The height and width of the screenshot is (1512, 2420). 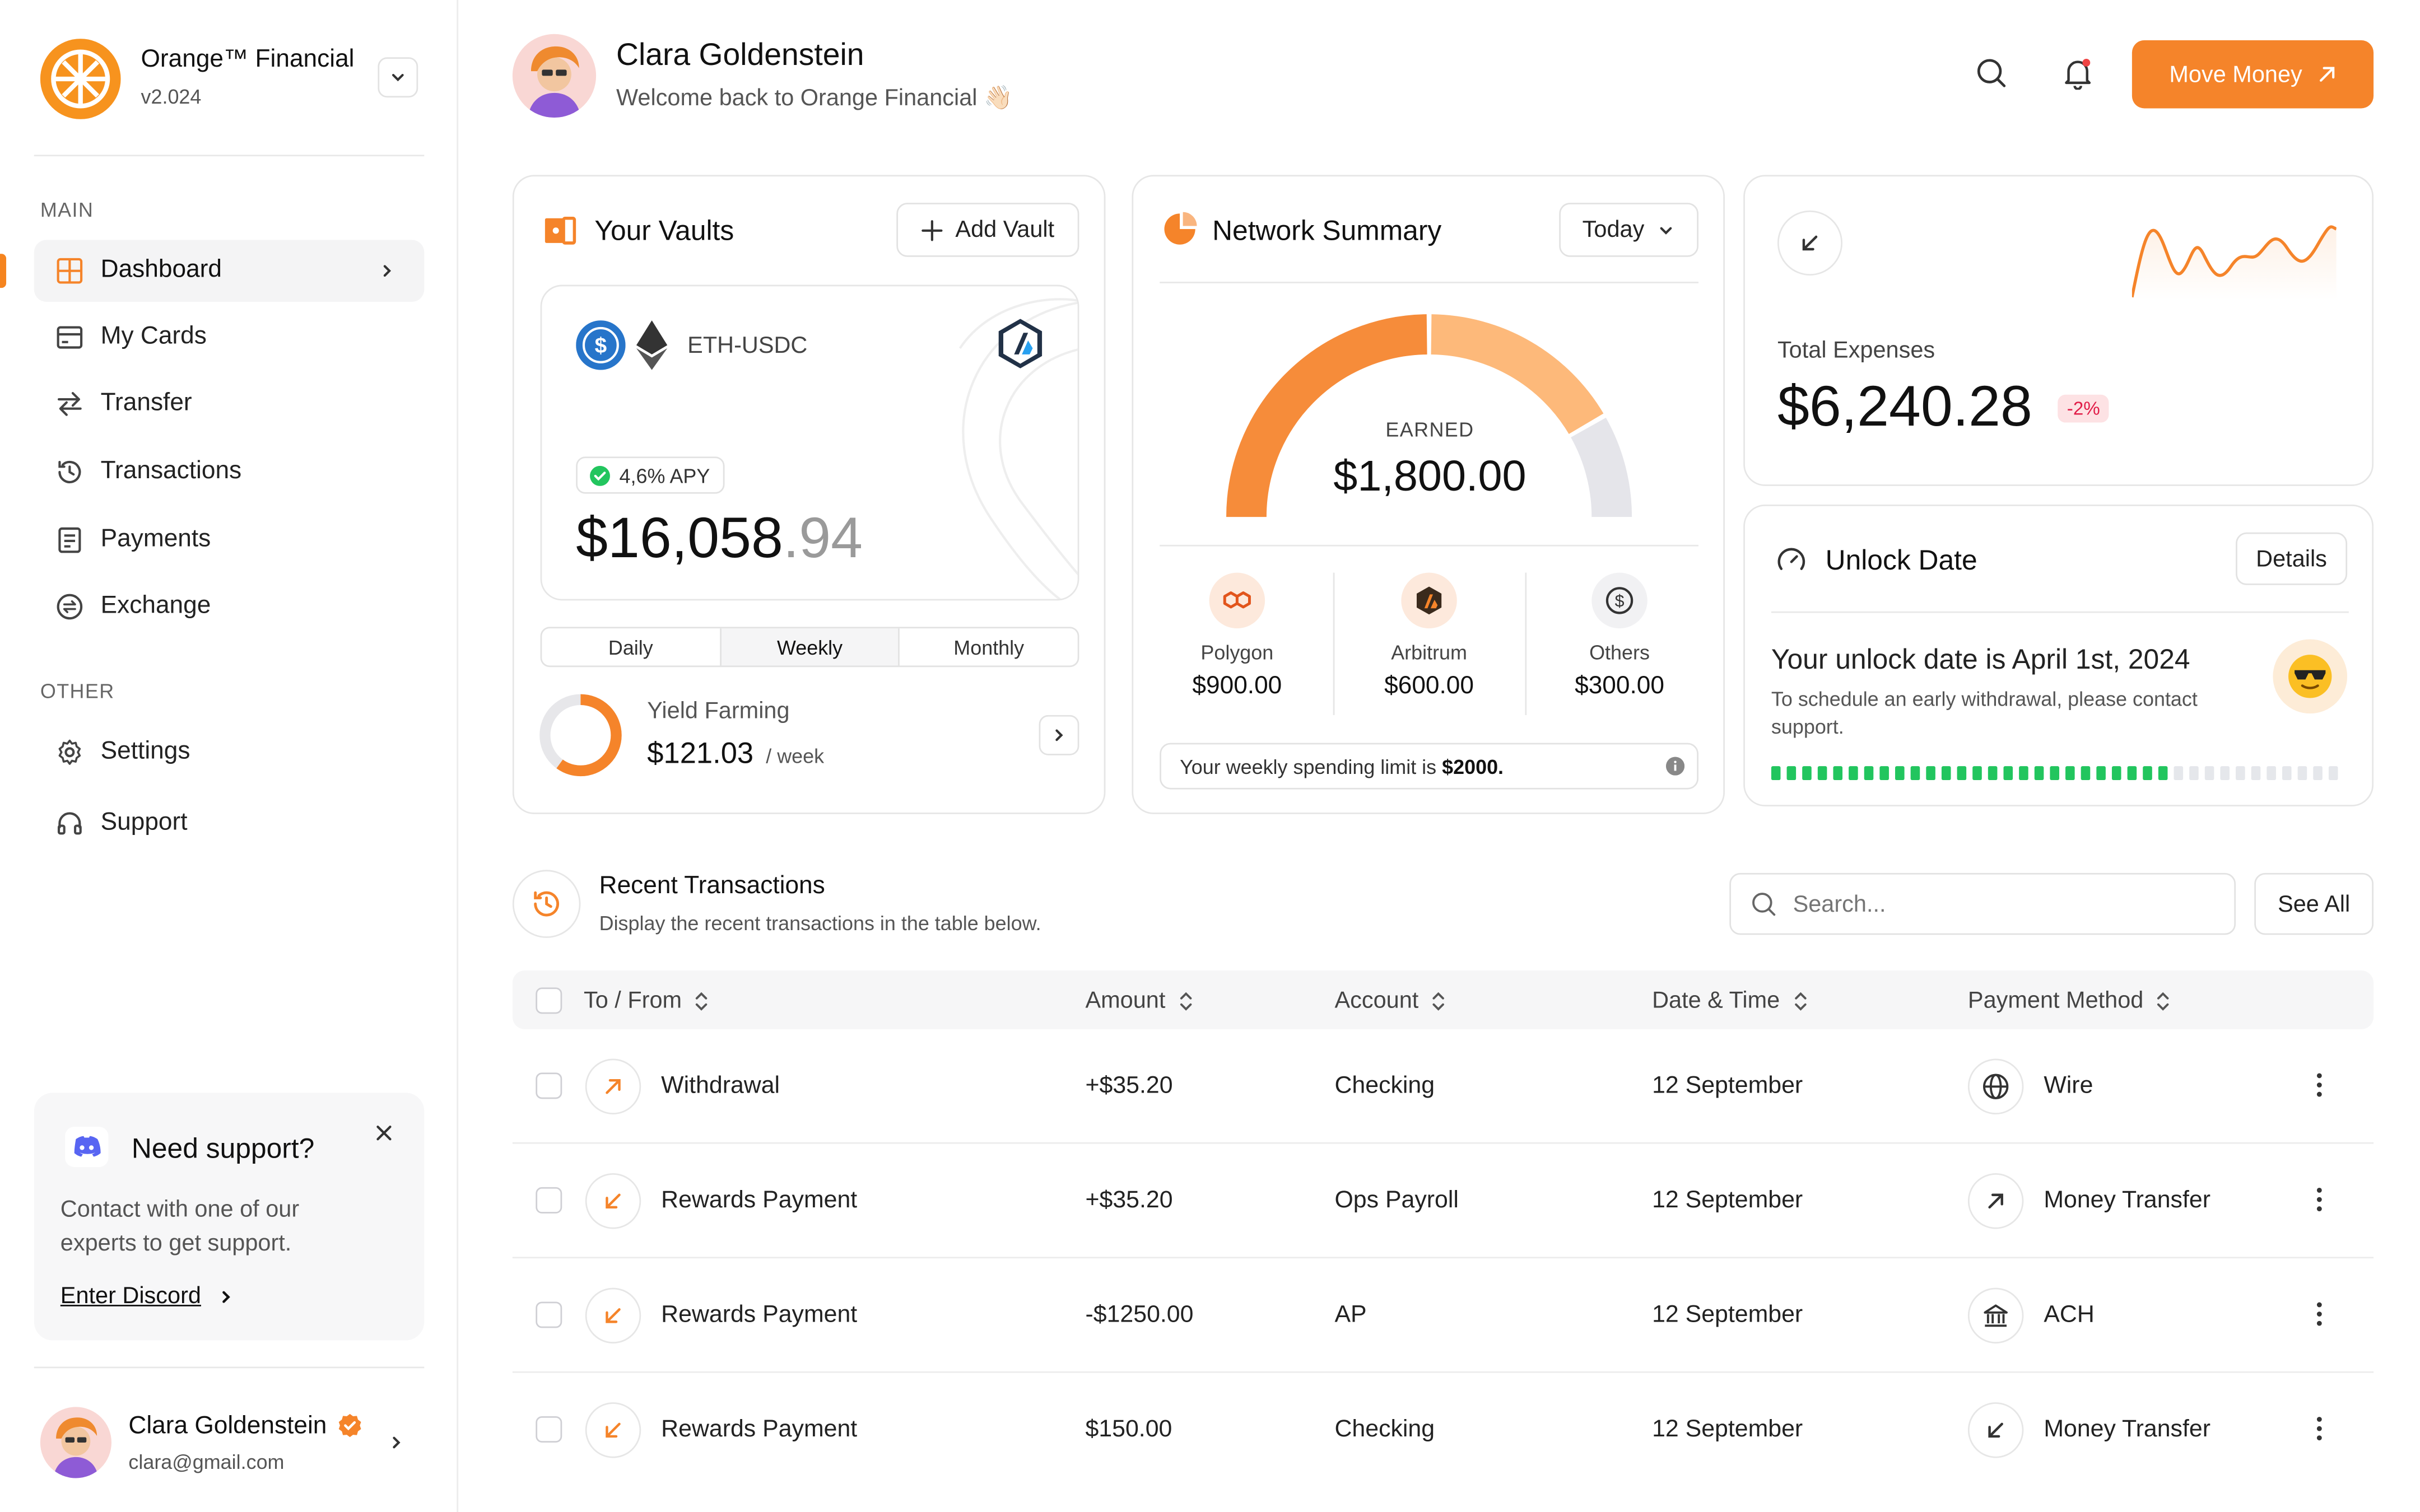 What do you see at coordinates (1429, 686) in the screenshot?
I see `network-value: $600.00` at bounding box center [1429, 686].